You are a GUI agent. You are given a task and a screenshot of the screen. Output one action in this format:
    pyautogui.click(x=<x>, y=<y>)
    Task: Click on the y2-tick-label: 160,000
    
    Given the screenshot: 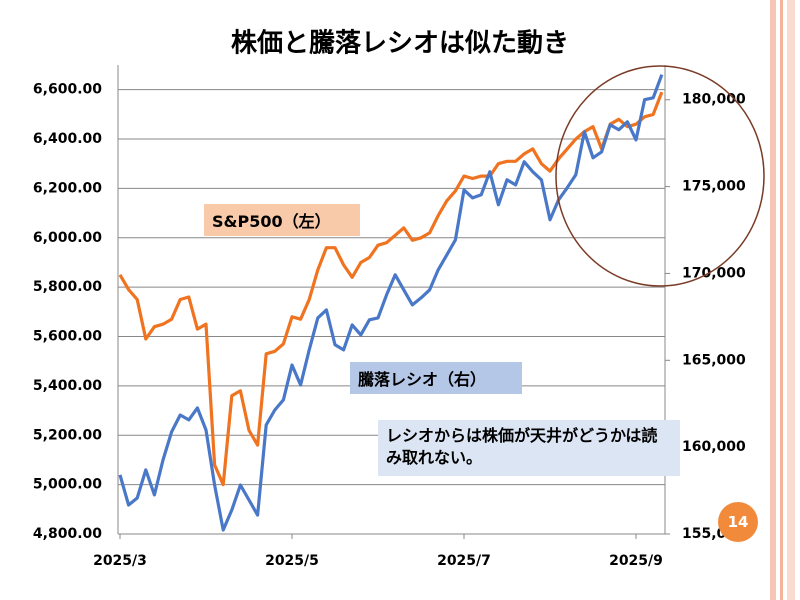 What is the action you would take?
    pyautogui.click(x=714, y=447)
    